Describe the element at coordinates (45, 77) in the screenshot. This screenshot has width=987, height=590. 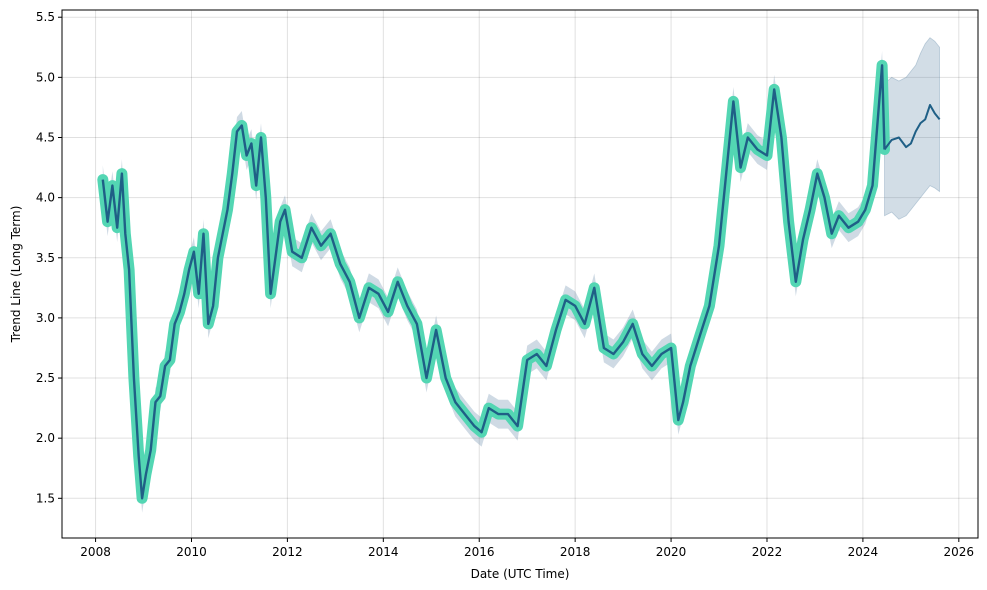
I see `y-tick-label: 5.0` at that location.